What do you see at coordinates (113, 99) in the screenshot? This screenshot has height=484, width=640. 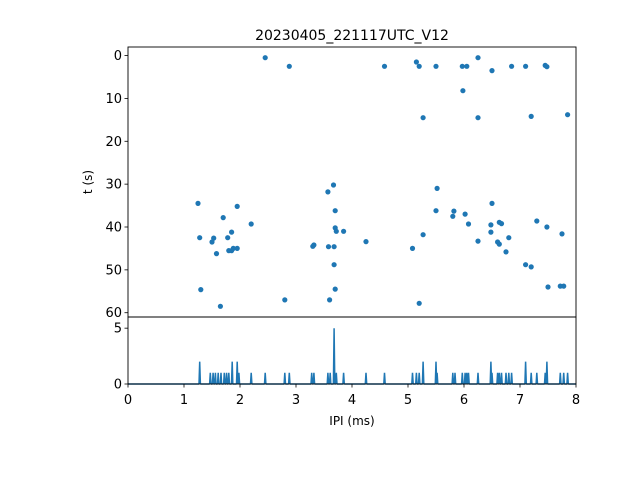 I see `y-tick-label: 10` at bounding box center [113, 99].